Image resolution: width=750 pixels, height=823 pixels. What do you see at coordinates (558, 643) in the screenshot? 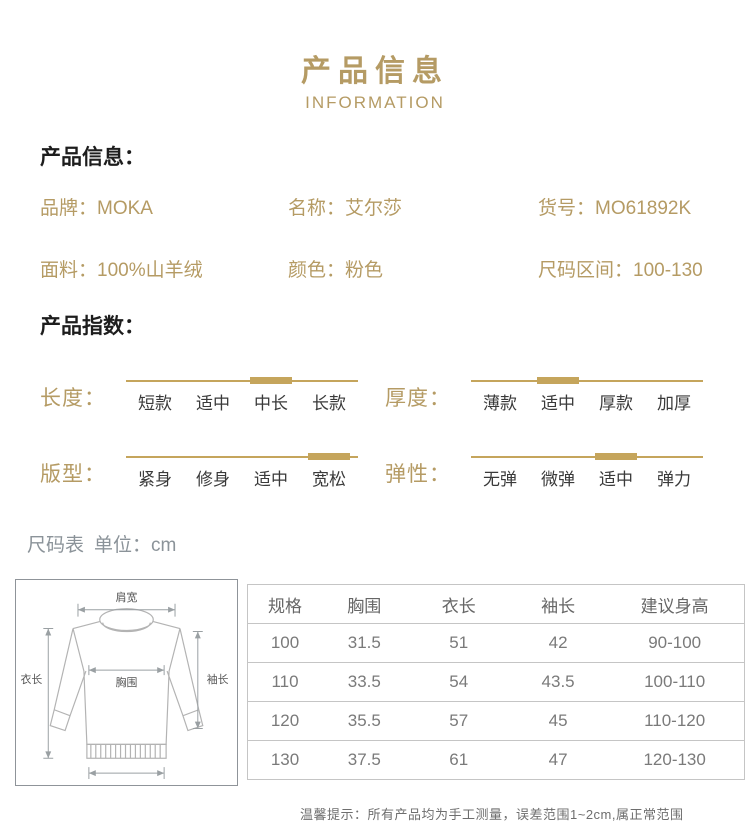
I see `cell-sleeve: 42` at bounding box center [558, 643].